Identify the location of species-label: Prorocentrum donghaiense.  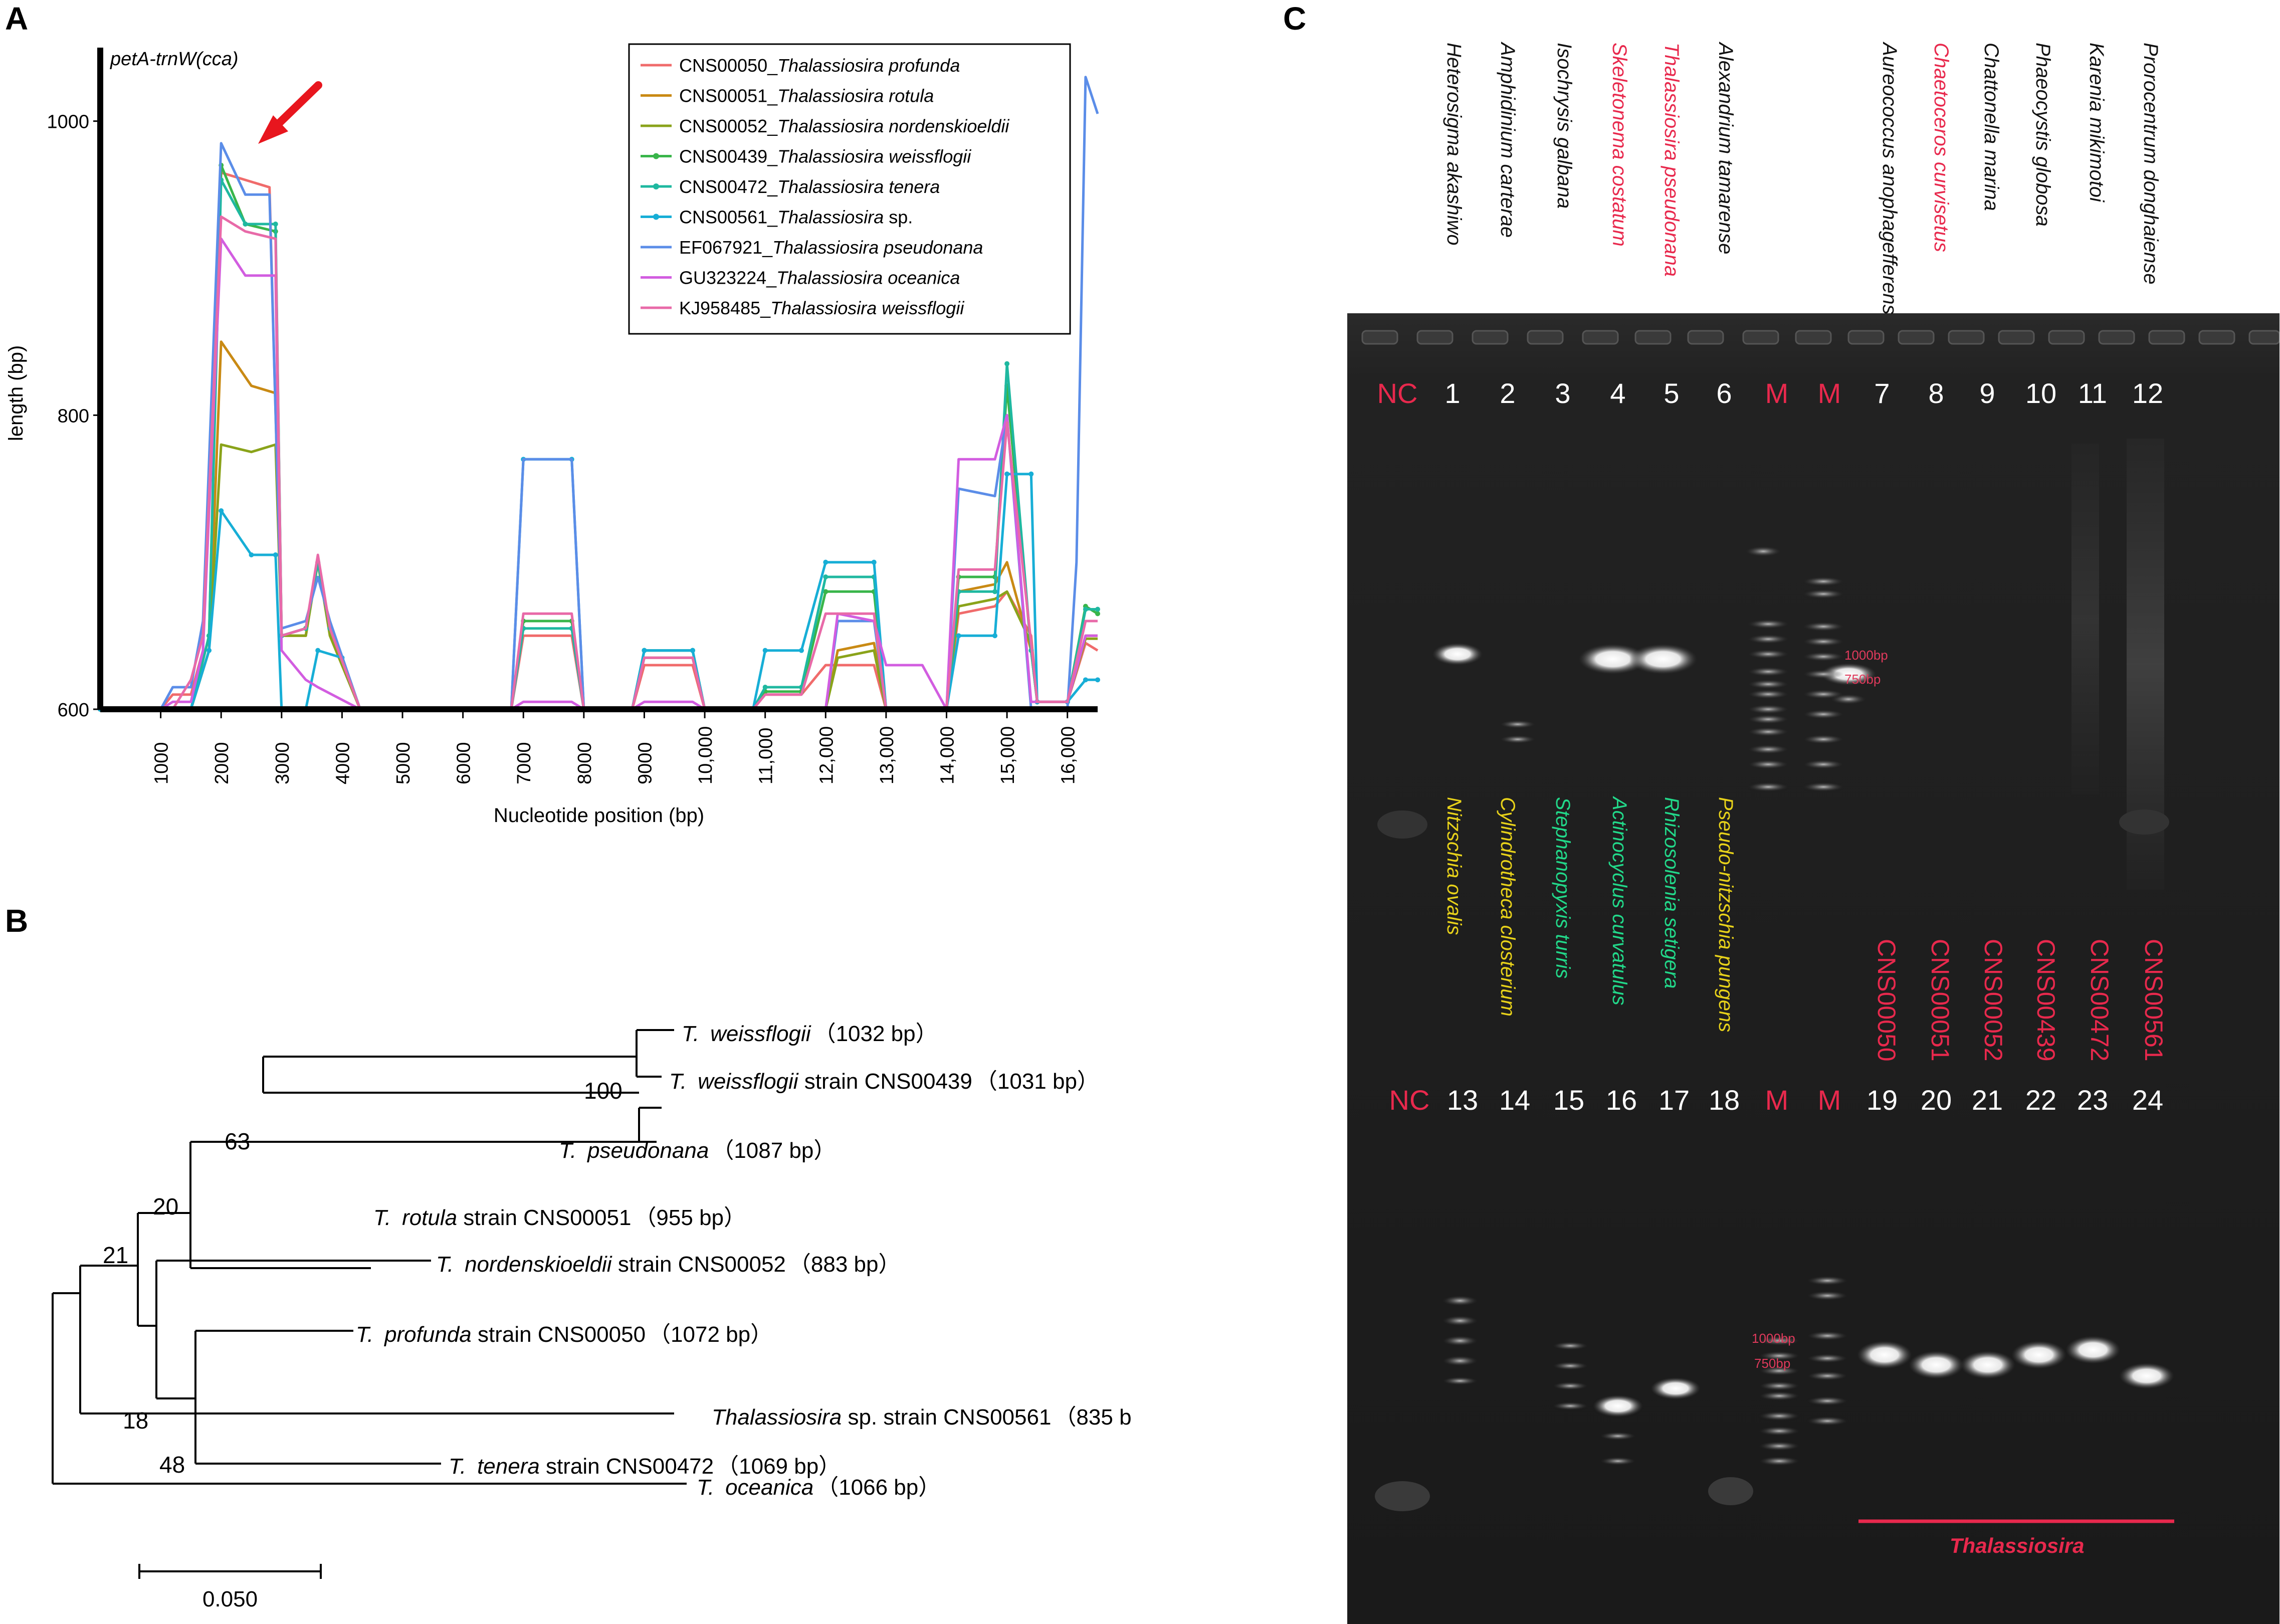
(2151, 164).